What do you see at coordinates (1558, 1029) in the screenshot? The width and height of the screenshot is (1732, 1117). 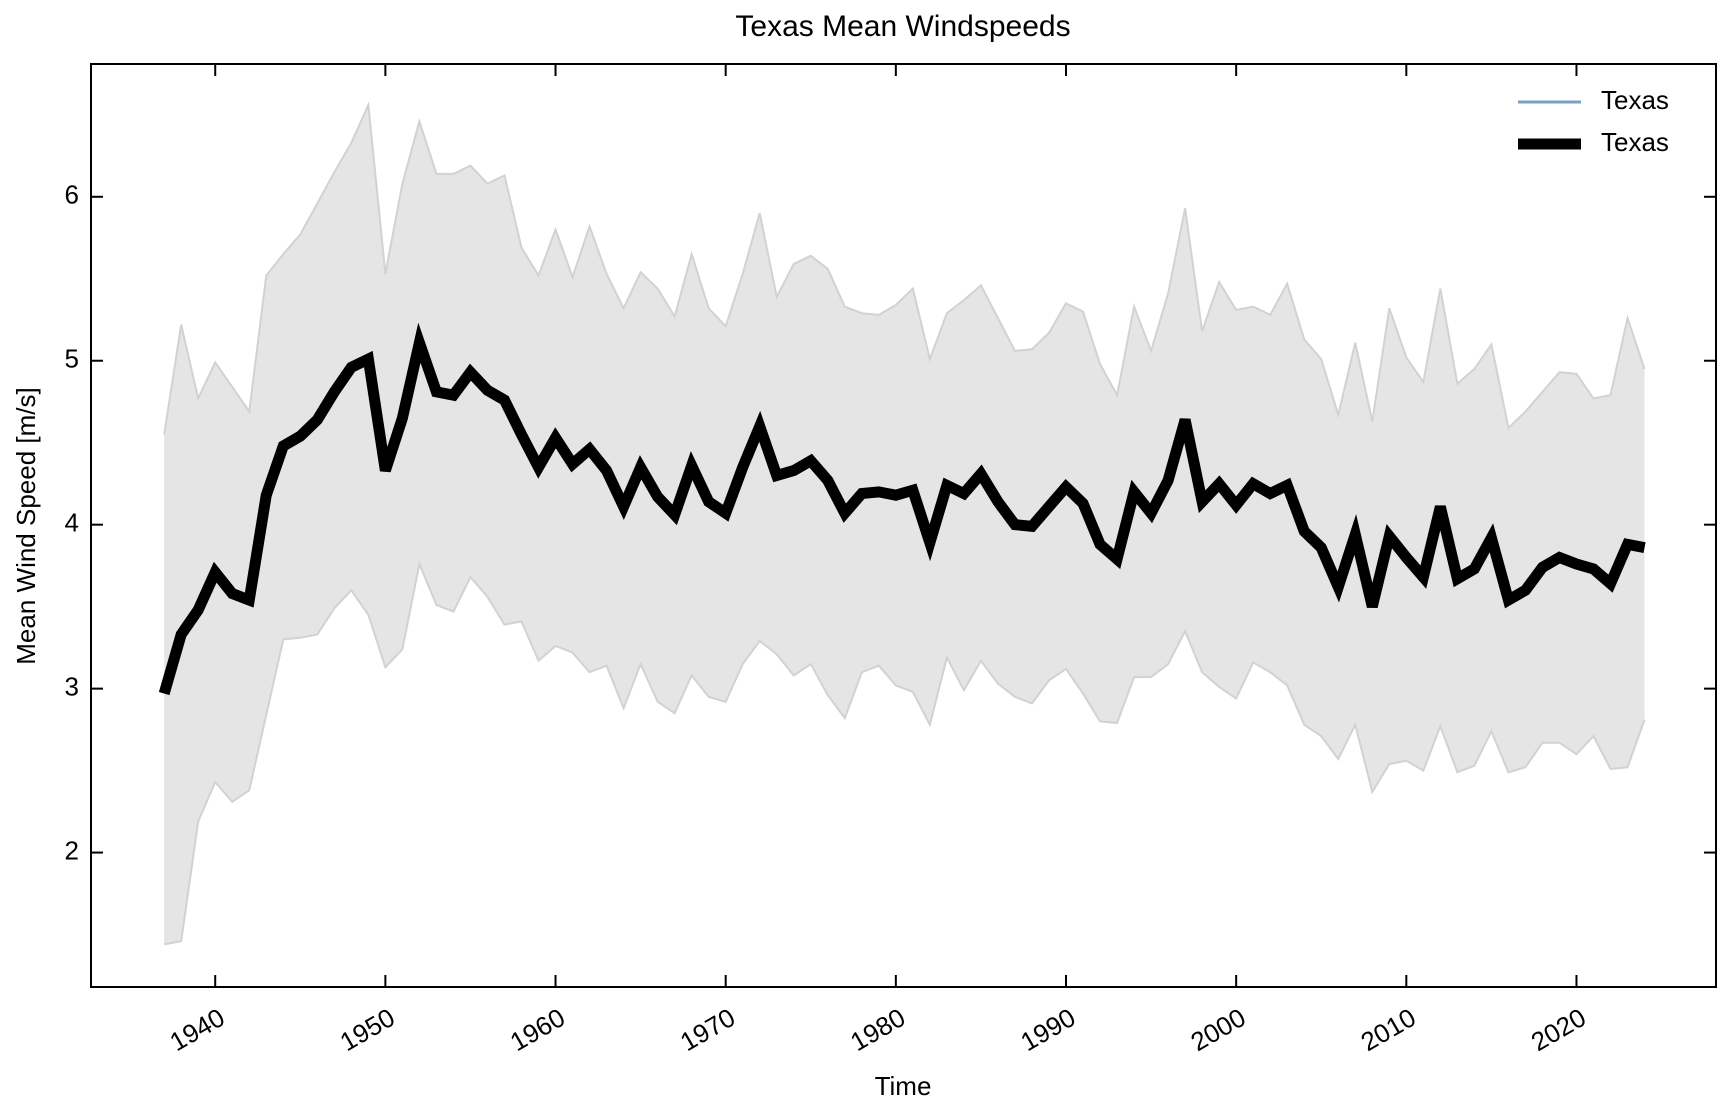 I see `x-tick-label: 2020` at bounding box center [1558, 1029].